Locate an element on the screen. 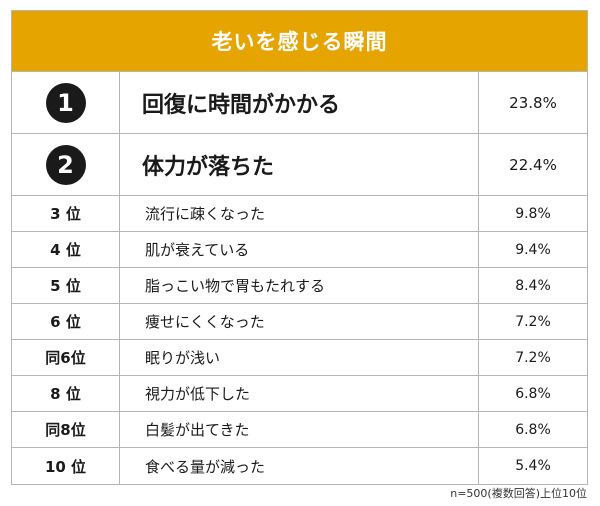 This screenshot has width=600, height=506. value-cell: 22.4% is located at coordinates (533, 164).